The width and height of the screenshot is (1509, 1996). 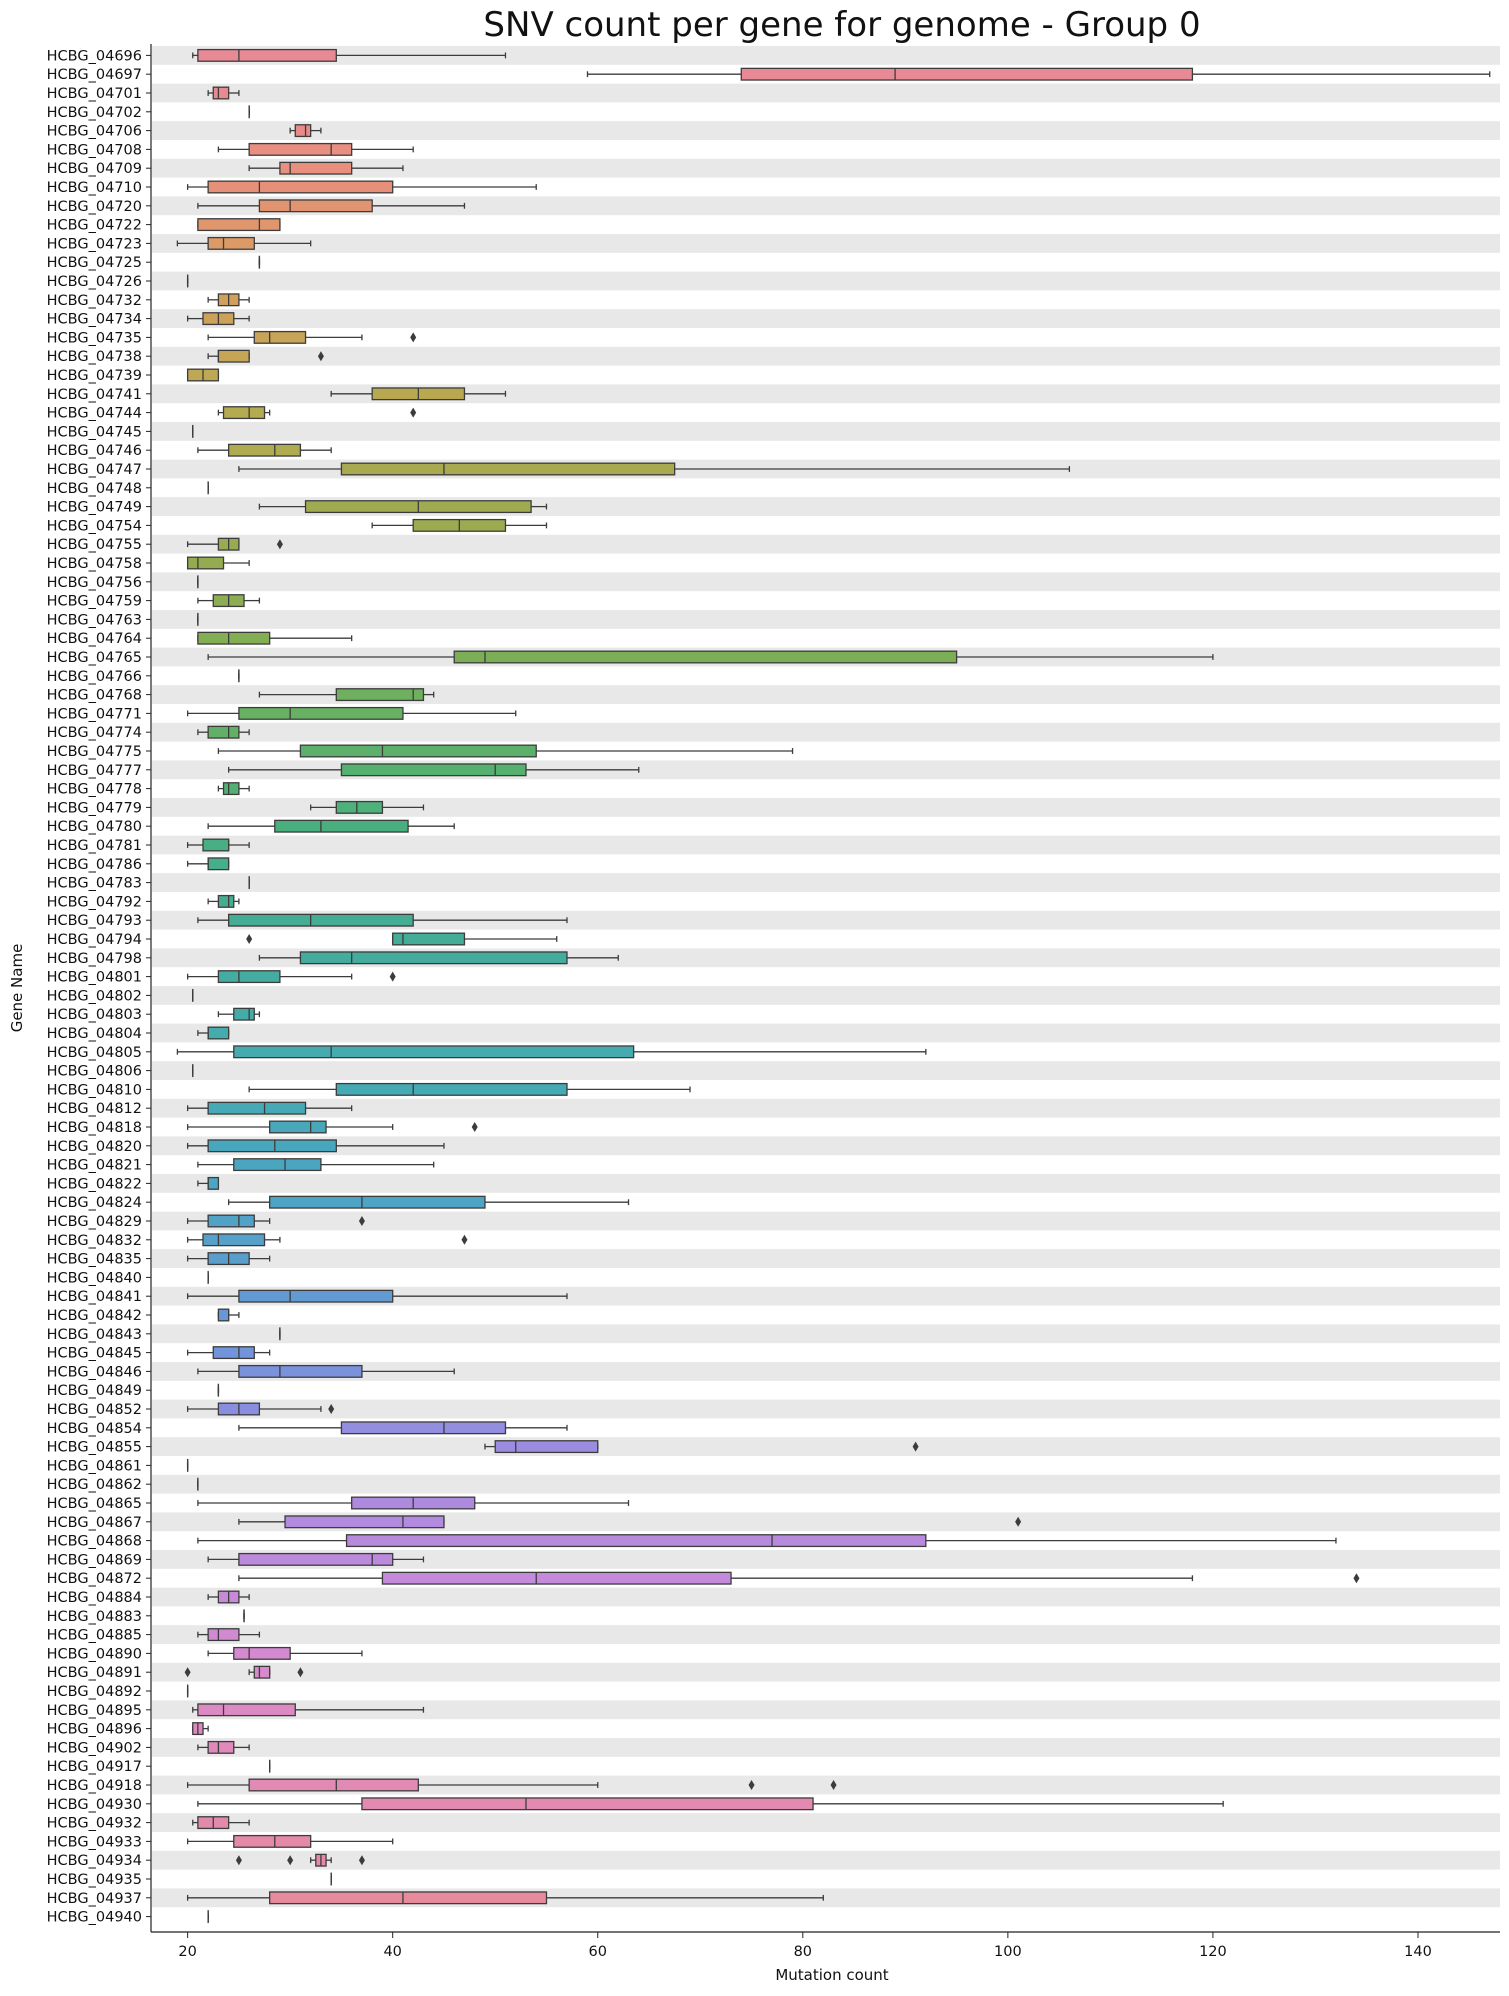 I want to click on y-tick-label: HCBG_04722, so click(x=94, y=226).